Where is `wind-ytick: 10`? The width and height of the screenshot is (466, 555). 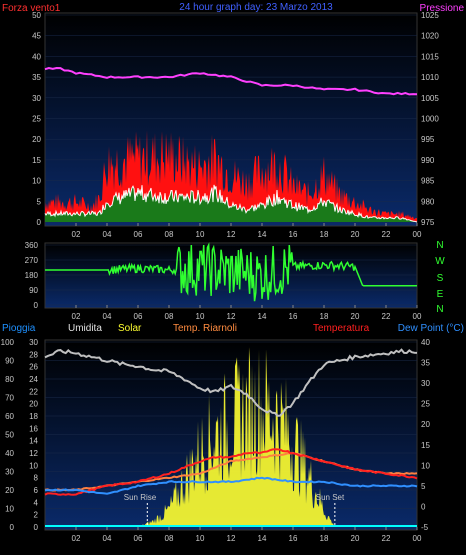 wind-ytick: 10 is located at coordinates (36, 181).